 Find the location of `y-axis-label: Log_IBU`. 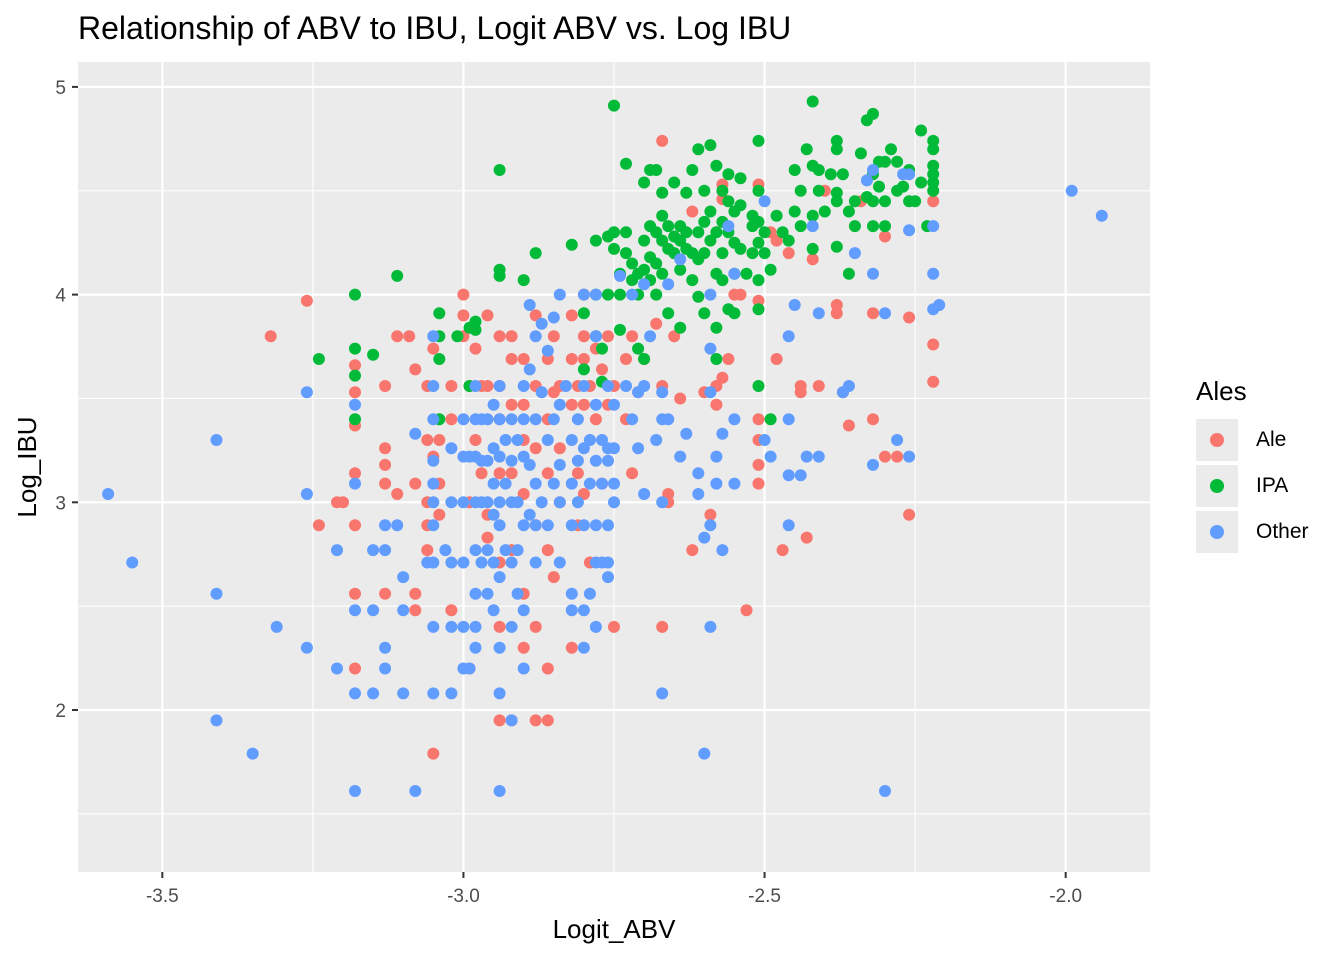

y-axis-label: Log_IBU is located at coordinates (27, 466).